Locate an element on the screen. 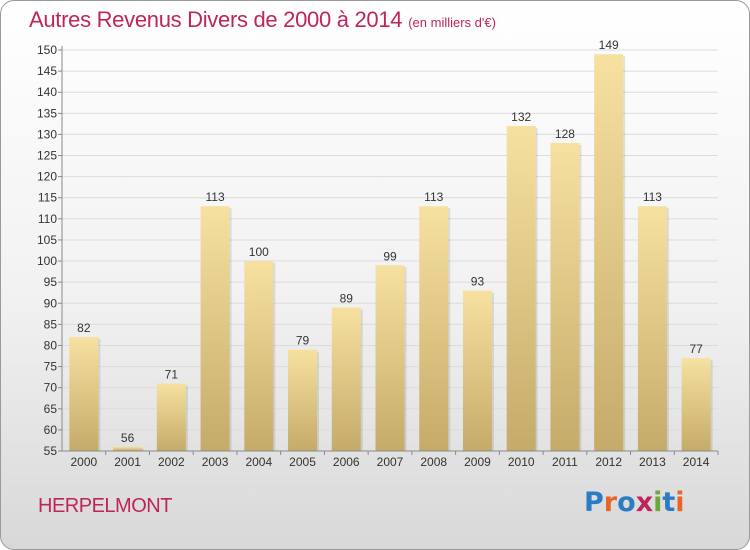 The width and height of the screenshot is (750, 550). data-label: 128 is located at coordinates (565, 134).